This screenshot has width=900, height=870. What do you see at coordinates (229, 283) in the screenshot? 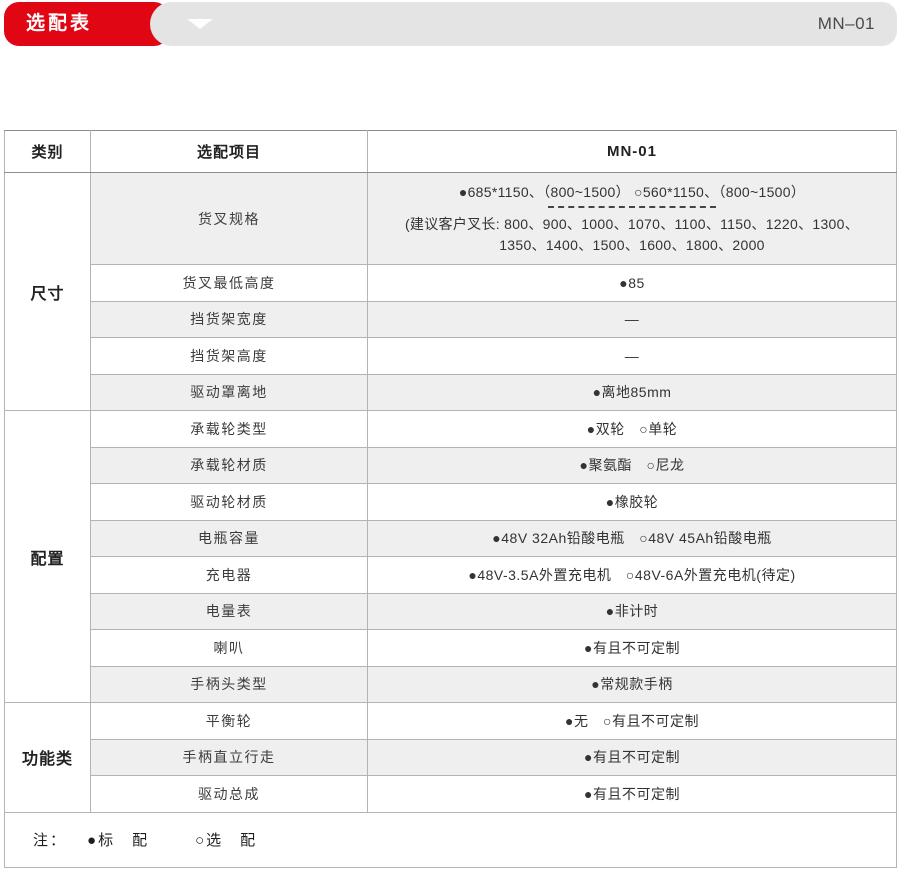
I see `item-label: 货叉最低高度` at bounding box center [229, 283].